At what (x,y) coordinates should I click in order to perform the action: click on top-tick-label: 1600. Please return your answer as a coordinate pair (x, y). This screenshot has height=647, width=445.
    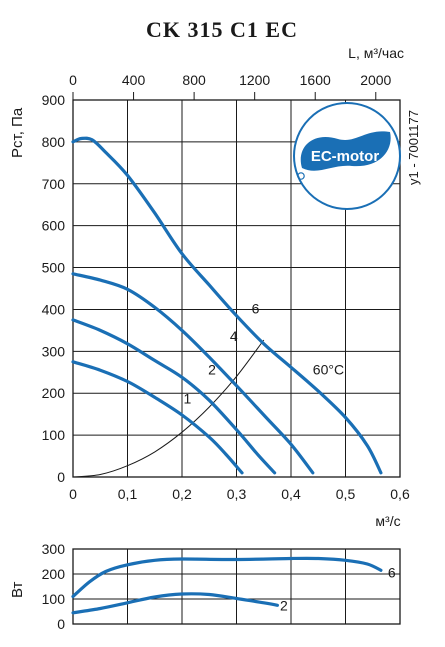
    Looking at the image, I should click on (315, 80).